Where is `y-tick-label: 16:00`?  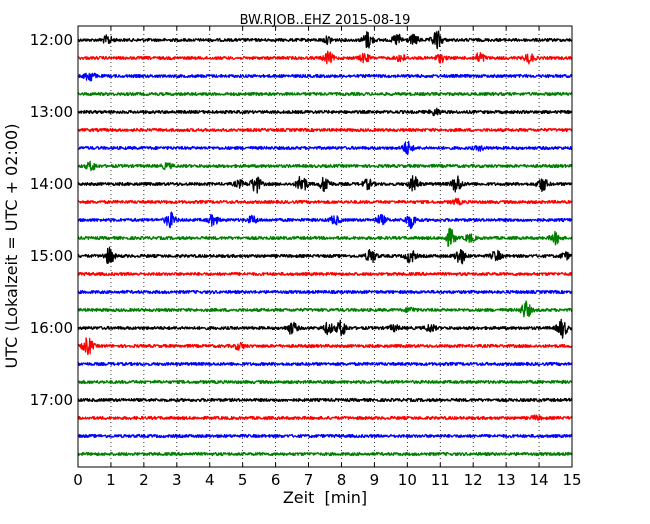 y-tick-label: 16:00 is located at coordinates (51, 328).